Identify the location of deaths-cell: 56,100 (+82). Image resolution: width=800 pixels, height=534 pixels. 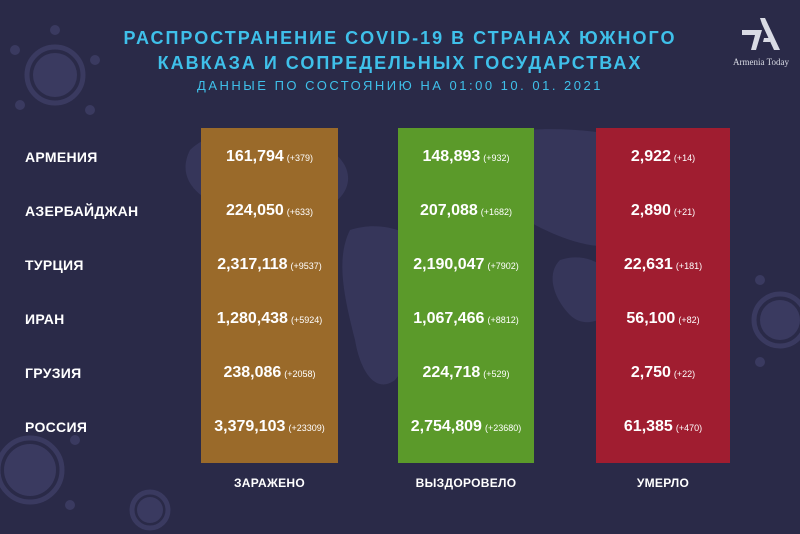
(663, 318).